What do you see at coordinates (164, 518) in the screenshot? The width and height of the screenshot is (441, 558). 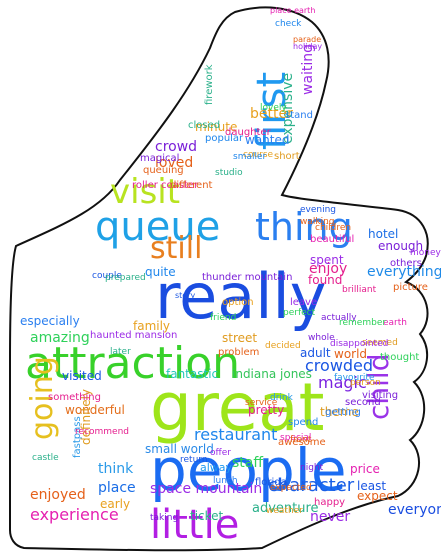 I see `cloud-word: taking` at bounding box center [164, 518].